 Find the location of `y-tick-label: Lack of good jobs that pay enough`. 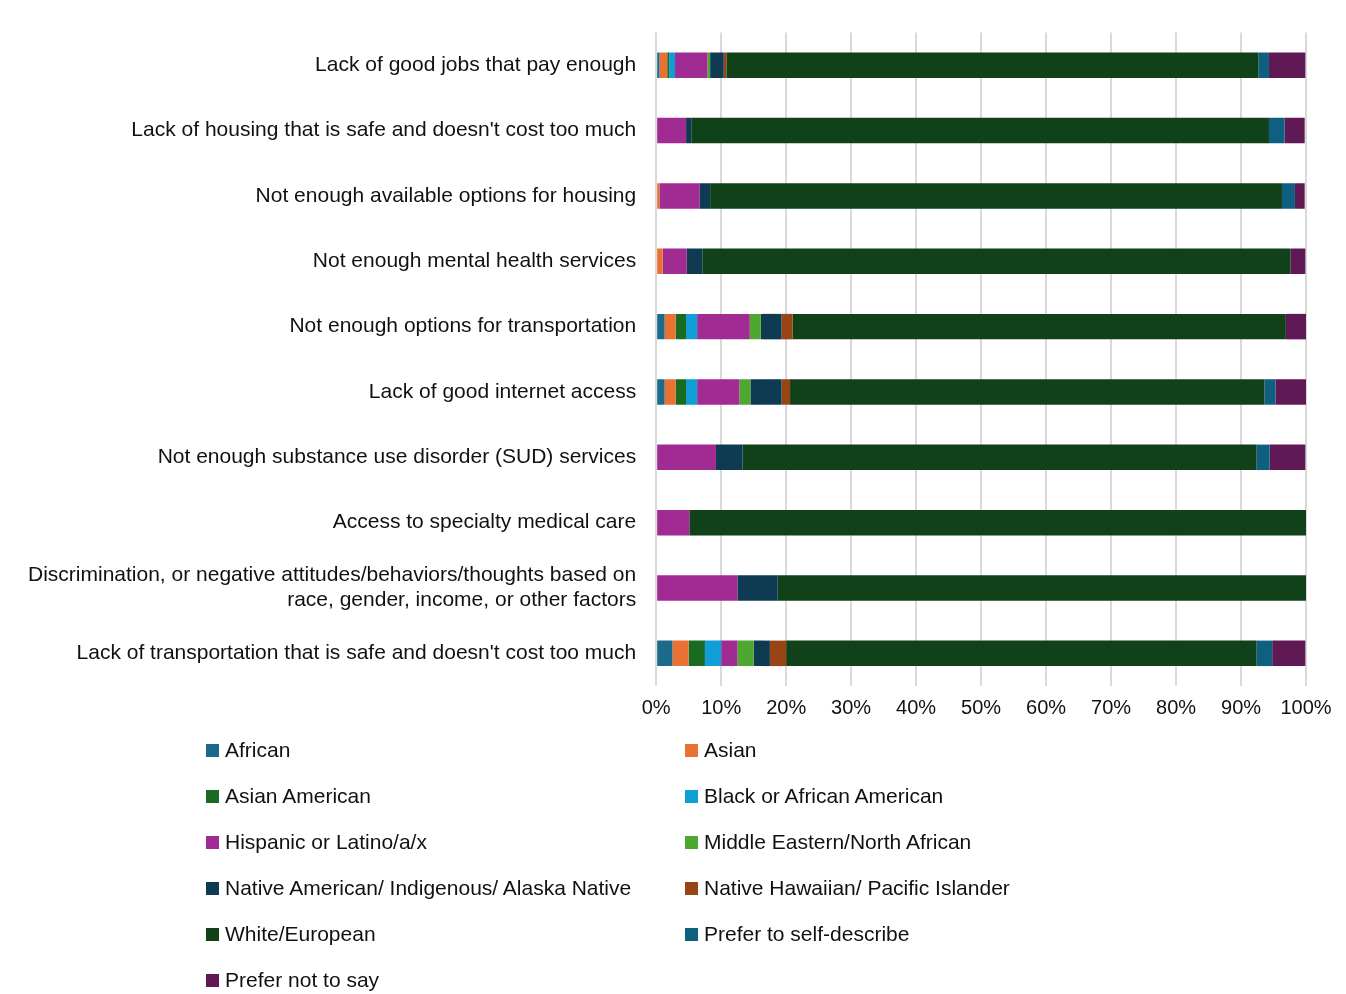

y-tick-label: Lack of good jobs that pay enough is located at coordinates (476, 64).